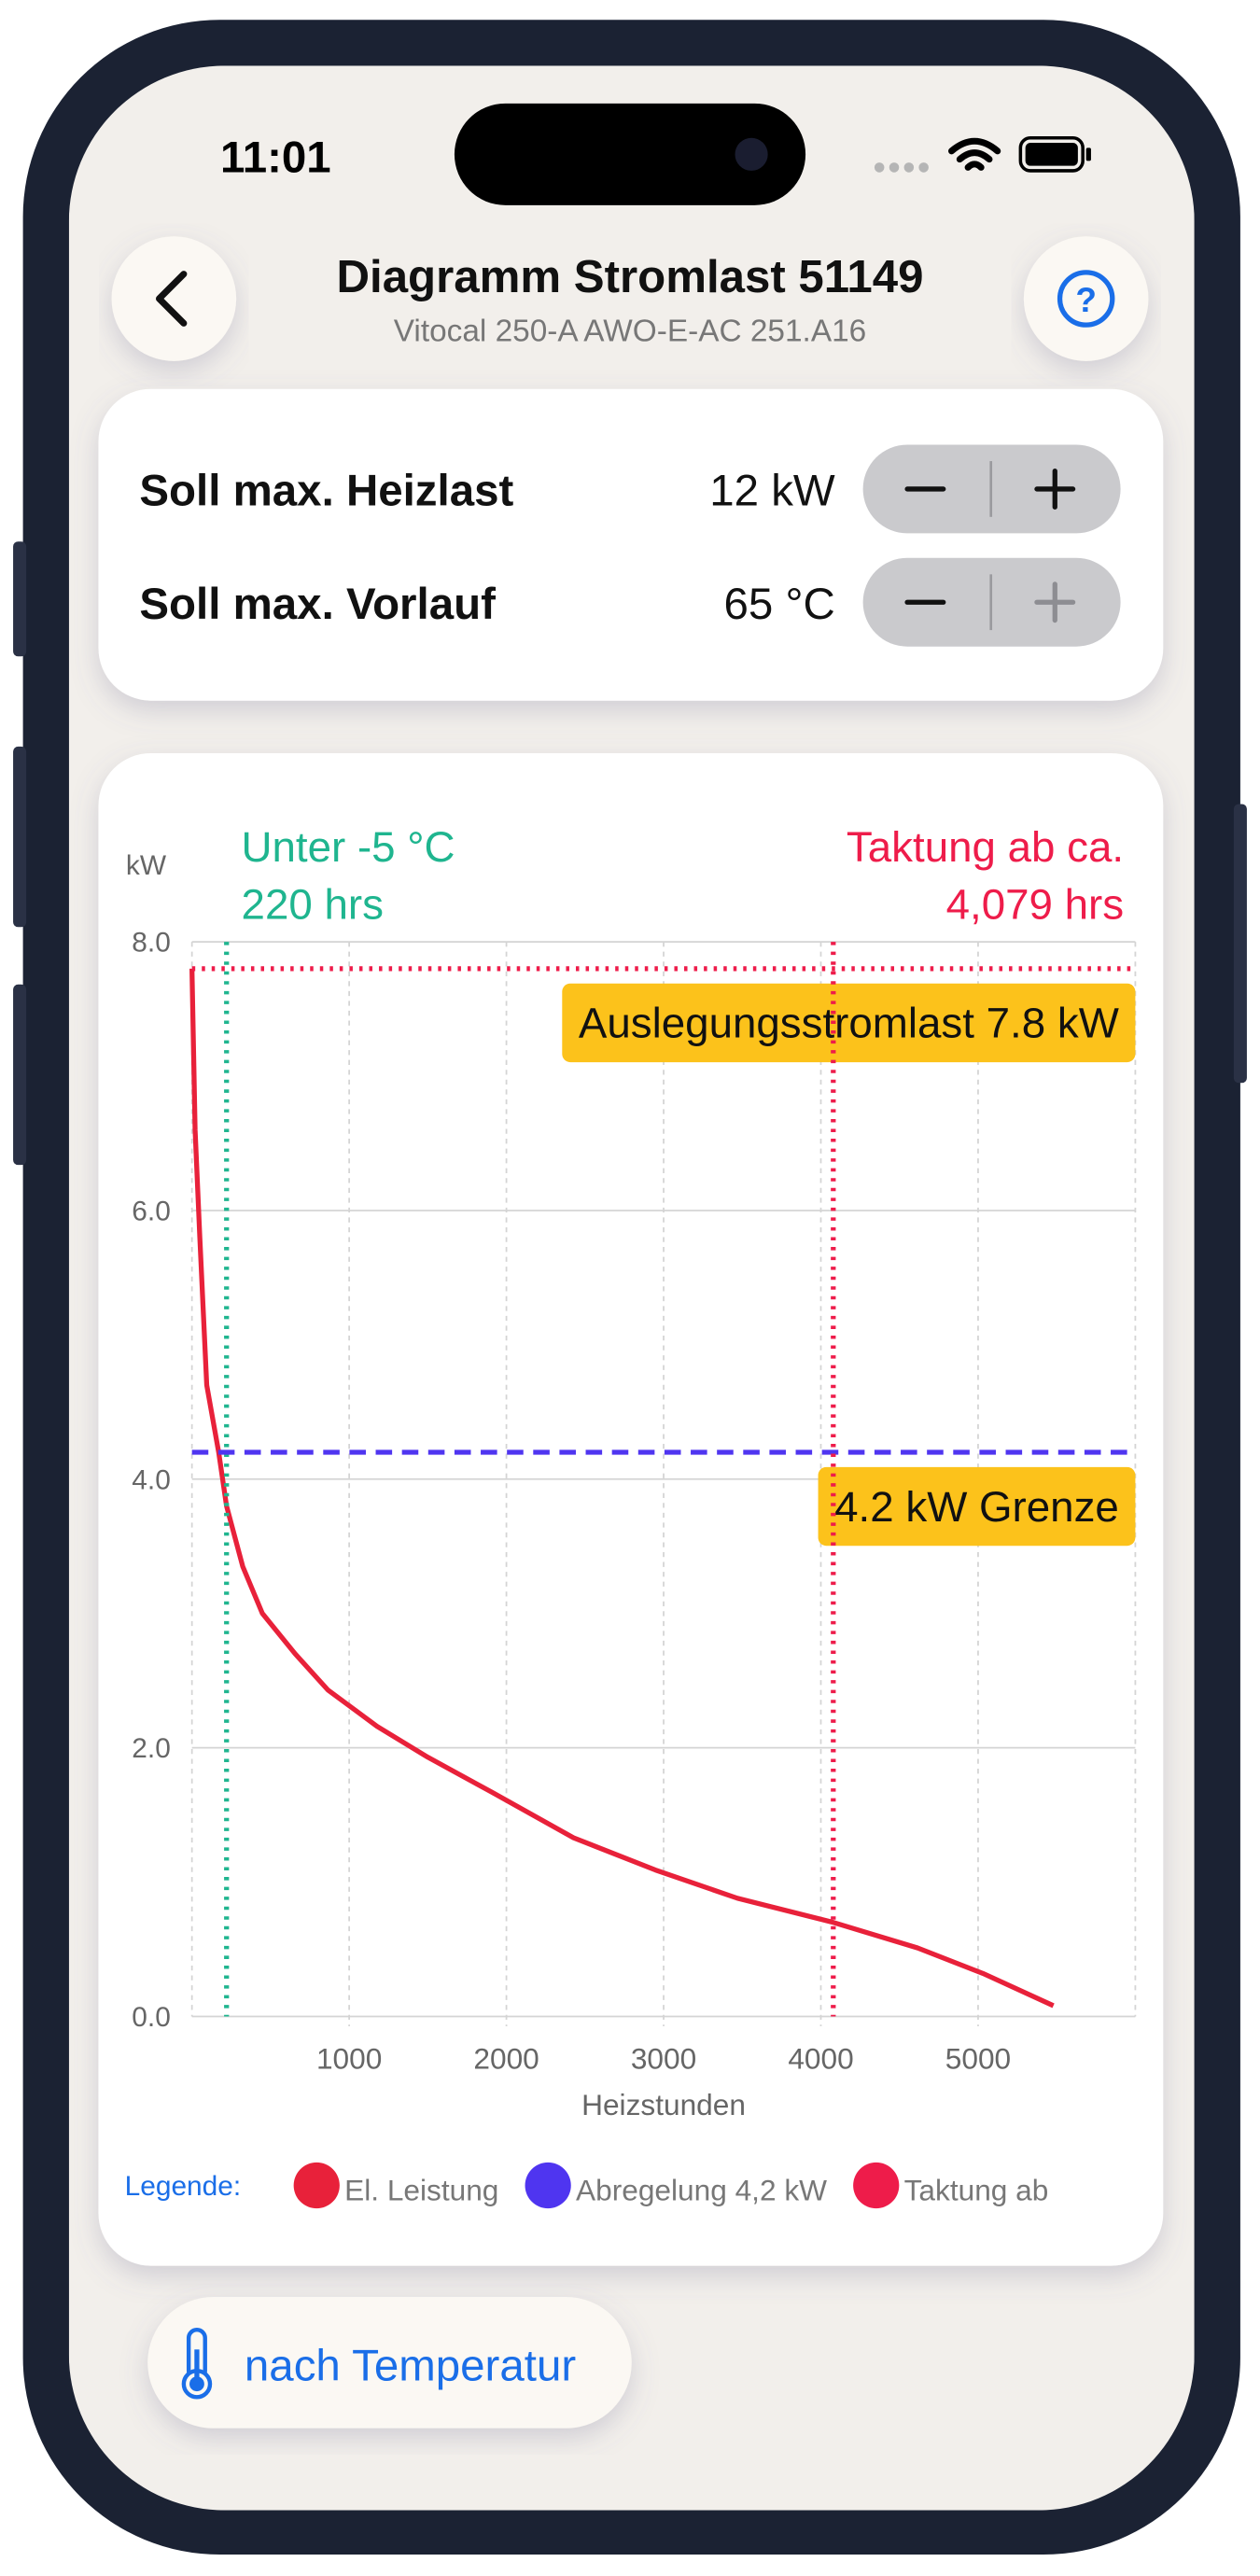  I want to click on help-button, so click(1086, 298).